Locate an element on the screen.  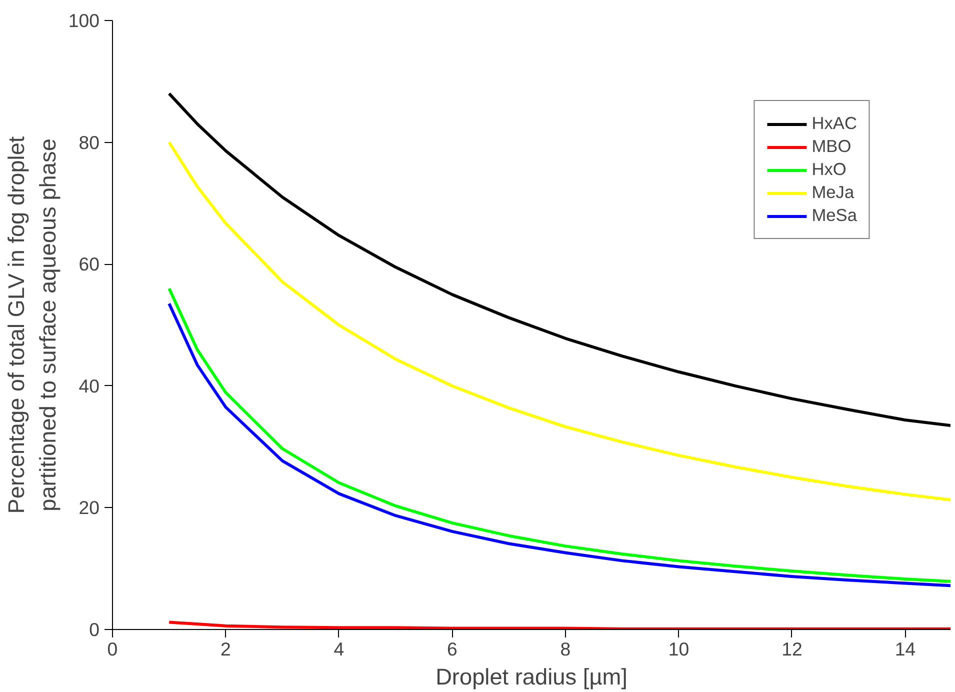
legend-label: MBO is located at coordinates (832, 146).